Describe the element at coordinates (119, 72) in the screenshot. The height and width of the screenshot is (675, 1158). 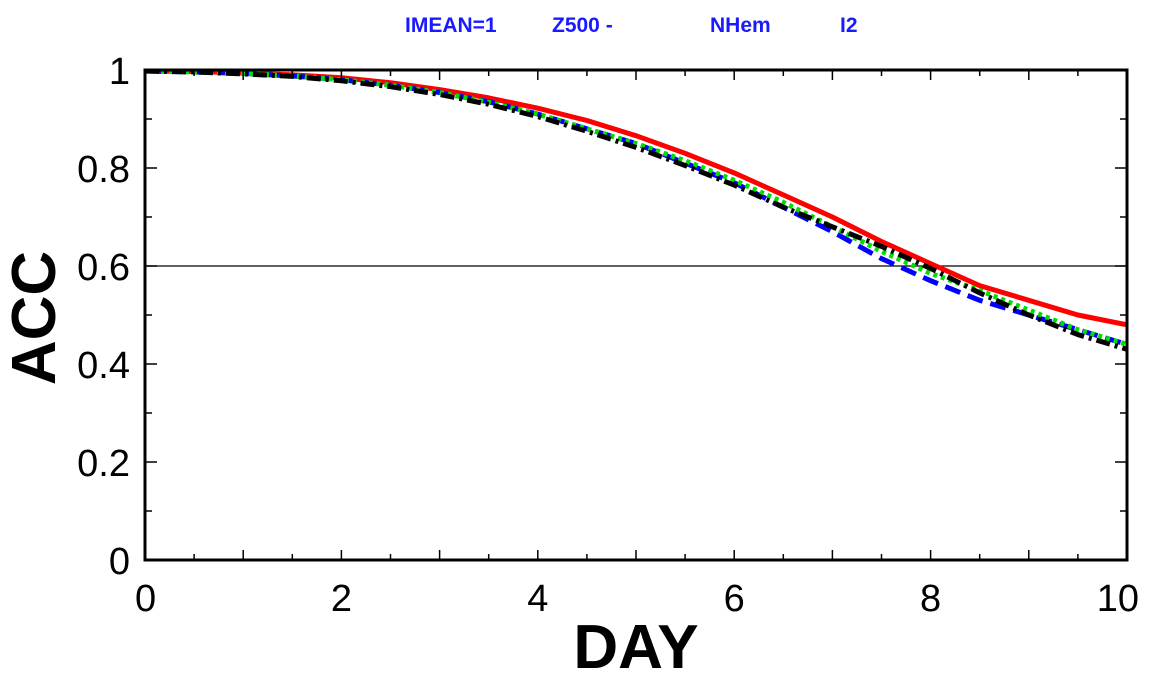
I see `y-tick-label: 1` at that location.